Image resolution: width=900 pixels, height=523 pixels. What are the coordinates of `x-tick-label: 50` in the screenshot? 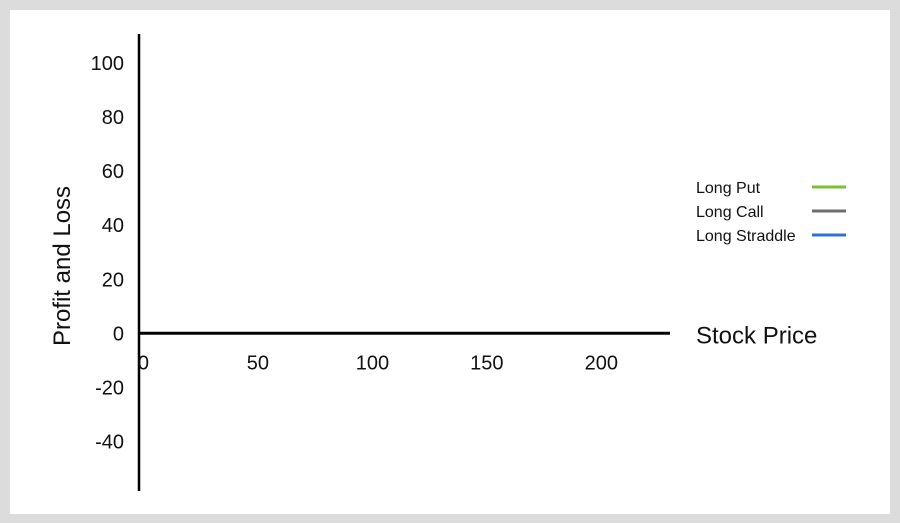 It's located at (258, 363).